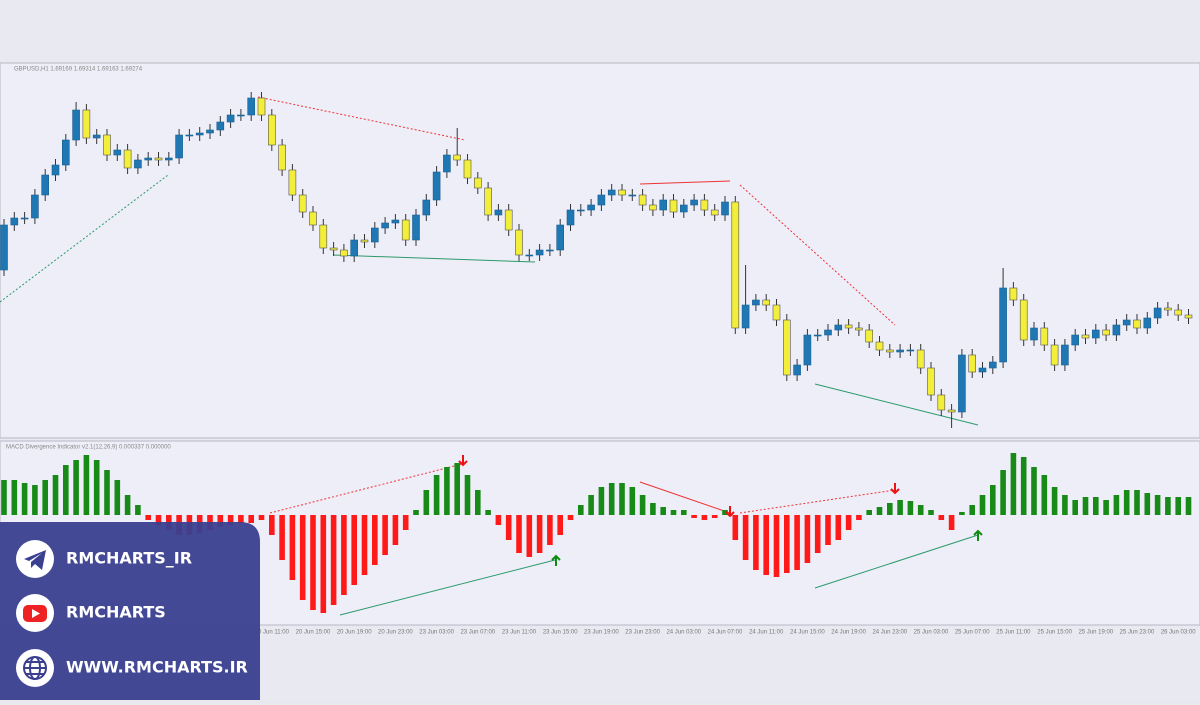  Describe the element at coordinates (848, 633) in the screenshot. I see `x-tick-label: 24 Jun 19:00` at that location.